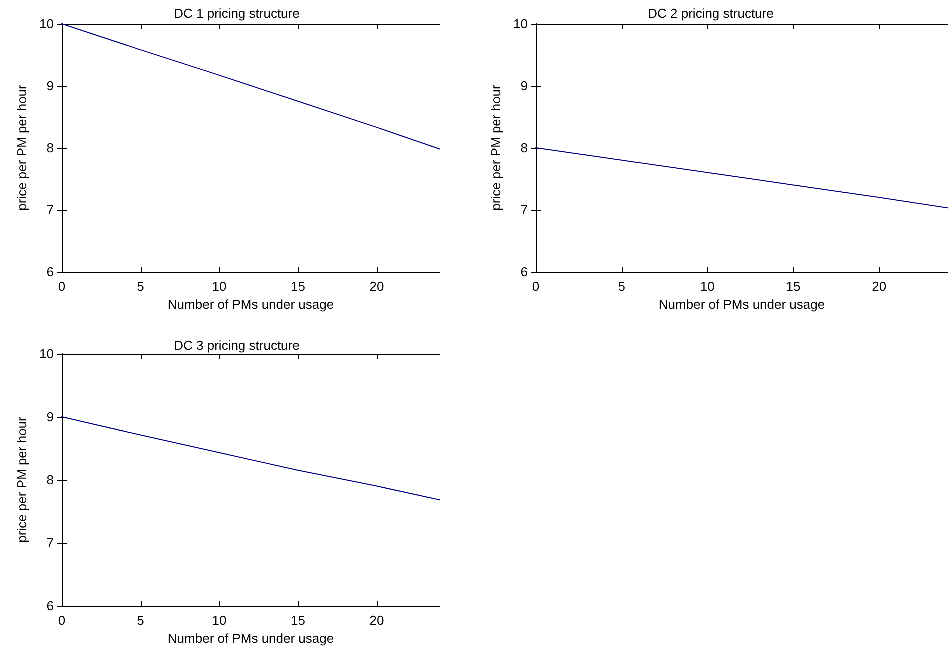  Describe the element at coordinates (237, 13) in the screenshot. I see `chart-title: DC 1 pricing structure` at that location.